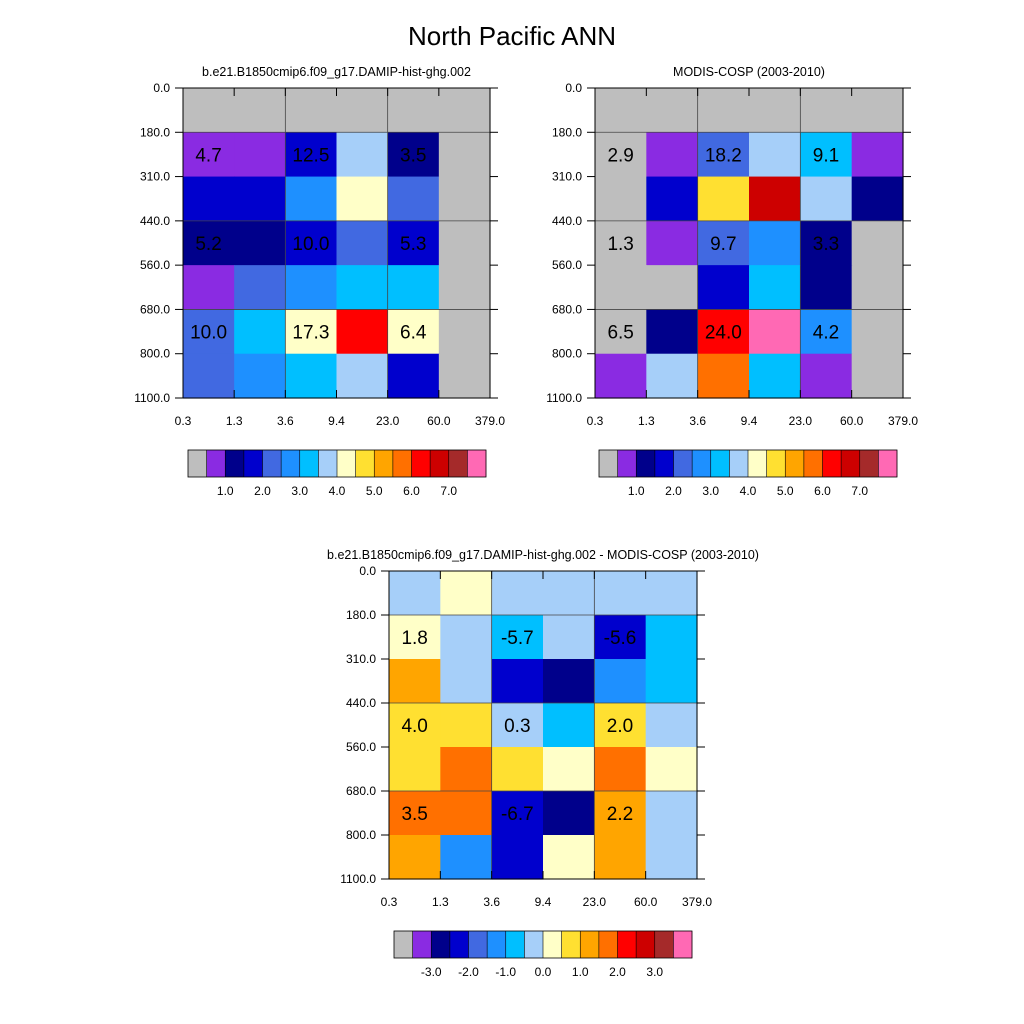  I want to click on y-tick-label: 310.0, so click(155, 177).